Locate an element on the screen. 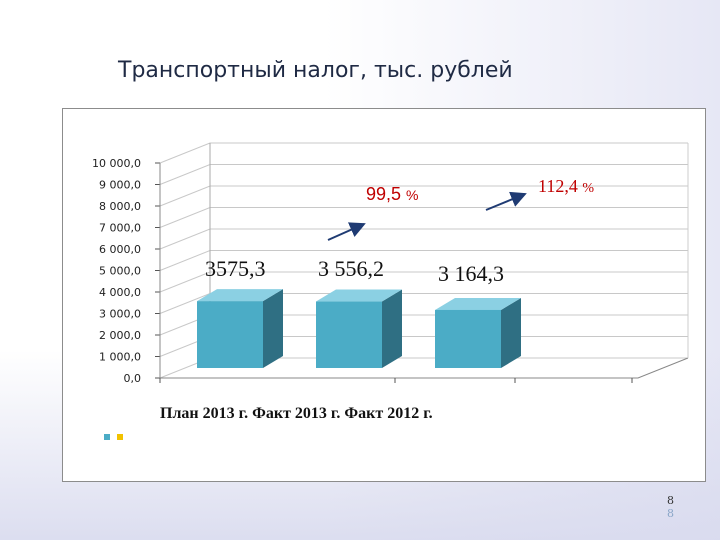  page-number-shadow: 8 is located at coordinates (670, 513).